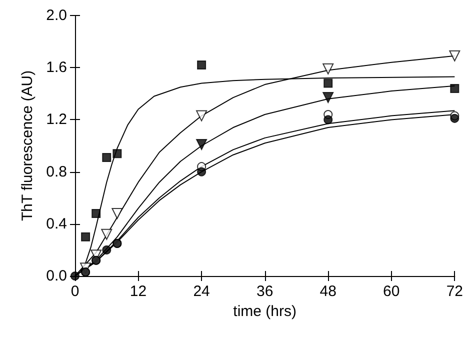  Describe the element at coordinates (138, 291) in the screenshot. I see `x-tick-label: 12` at that location.